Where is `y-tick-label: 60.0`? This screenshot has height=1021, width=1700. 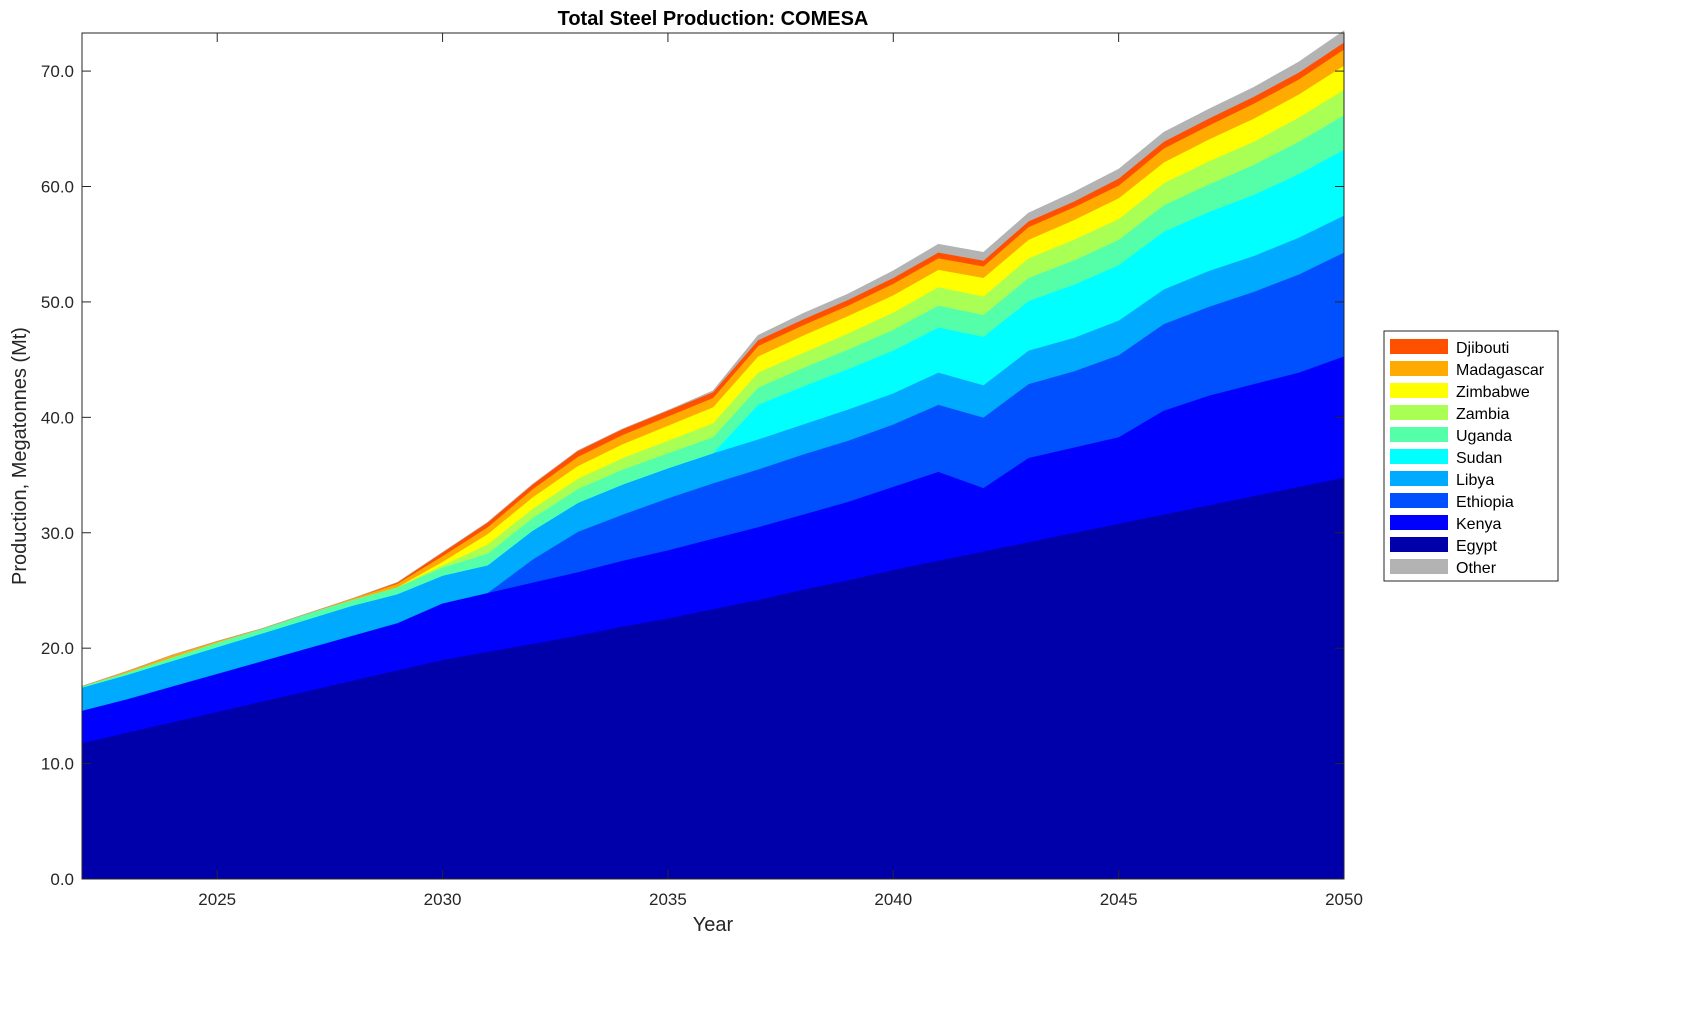
y-tick-label: 60.0 is located at coordinates (57, 187).